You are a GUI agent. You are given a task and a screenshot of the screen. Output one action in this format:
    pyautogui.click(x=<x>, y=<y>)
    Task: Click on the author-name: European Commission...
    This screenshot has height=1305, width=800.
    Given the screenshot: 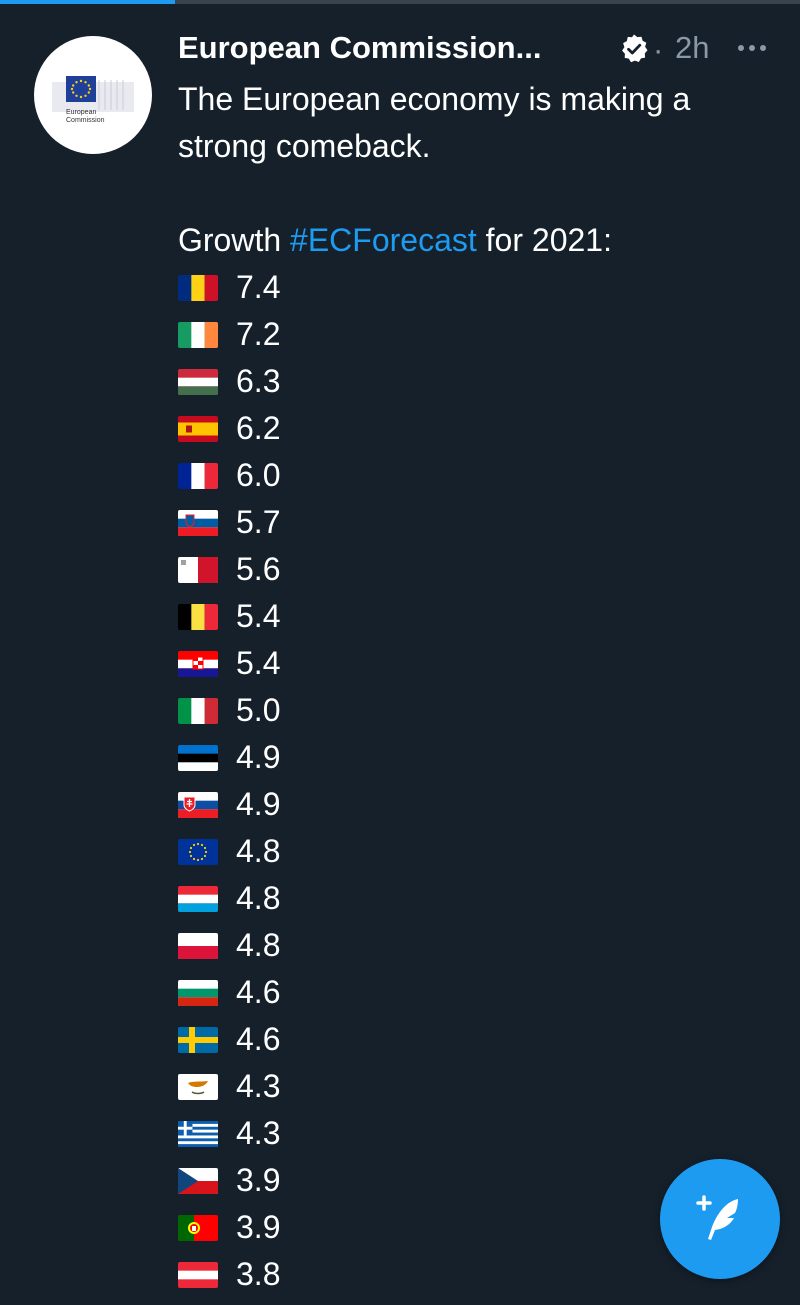 What is the action you would take?
    pyautogui.click(x=360, y=47)
    